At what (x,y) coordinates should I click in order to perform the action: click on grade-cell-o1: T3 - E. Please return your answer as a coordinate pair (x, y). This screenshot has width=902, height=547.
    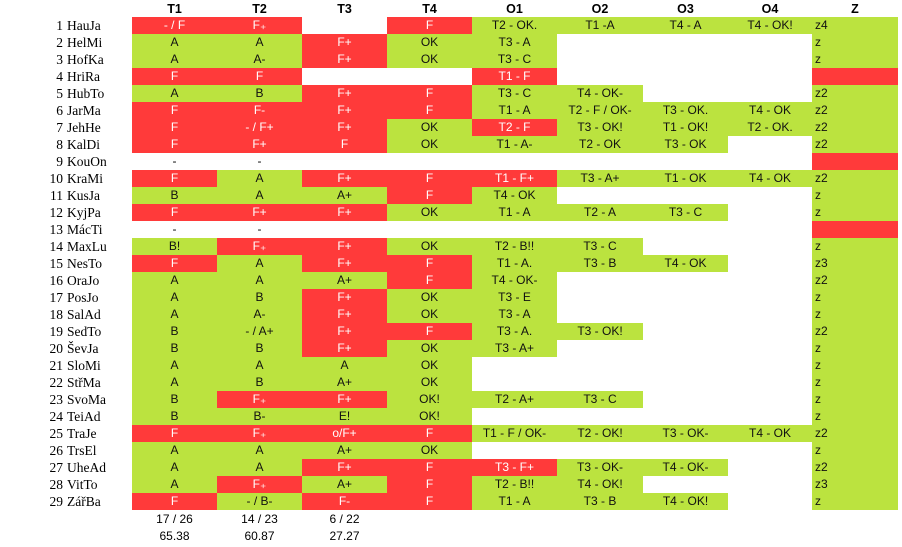
    Looking at the image, I should click on (514, 297).